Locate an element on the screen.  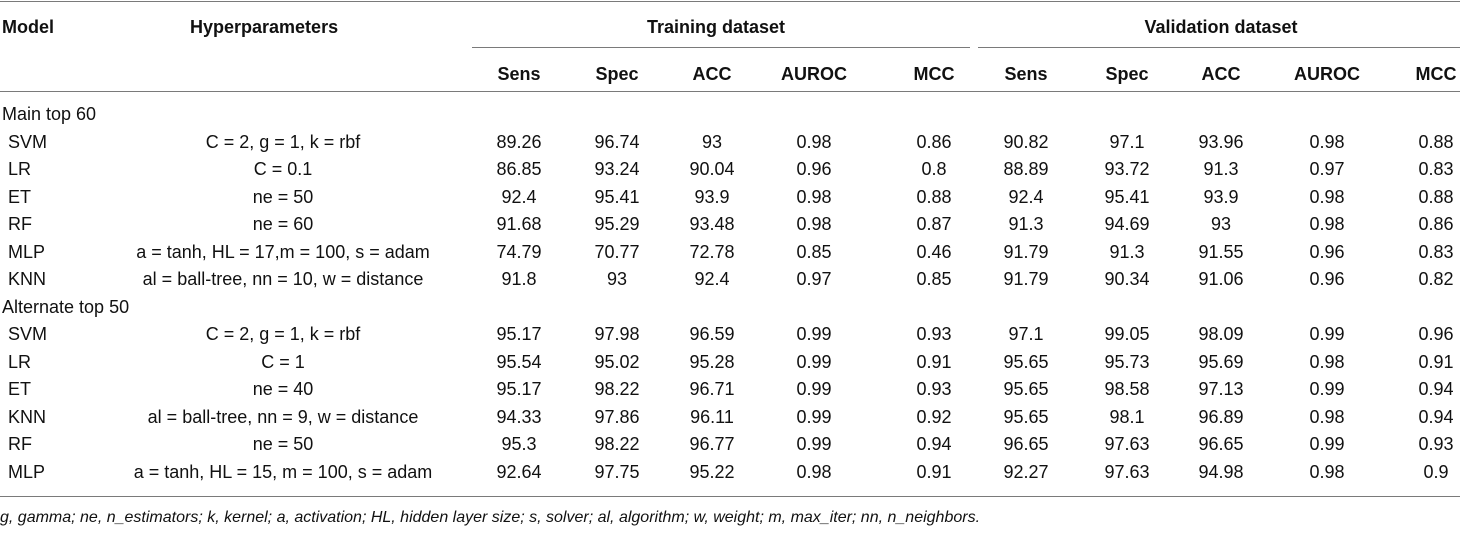
metric-value-cell: 0.85 is located at coordinates (814, 251).